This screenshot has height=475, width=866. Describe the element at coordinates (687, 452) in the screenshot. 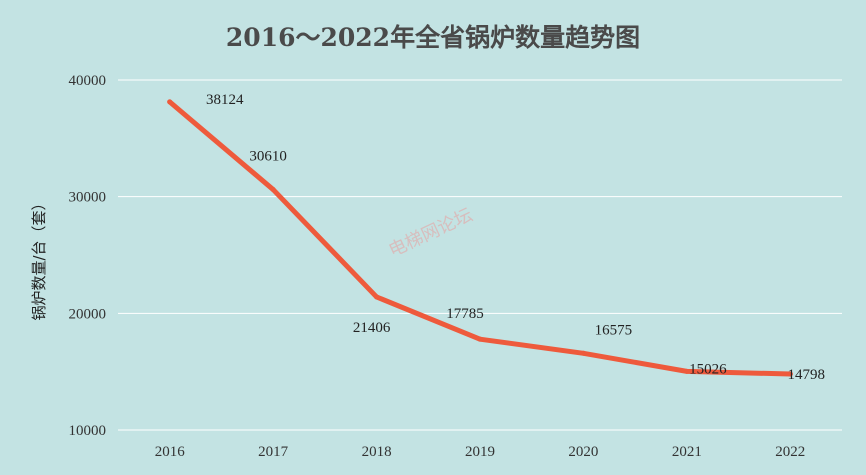

I see `x-tick-label: 2021` at that location.